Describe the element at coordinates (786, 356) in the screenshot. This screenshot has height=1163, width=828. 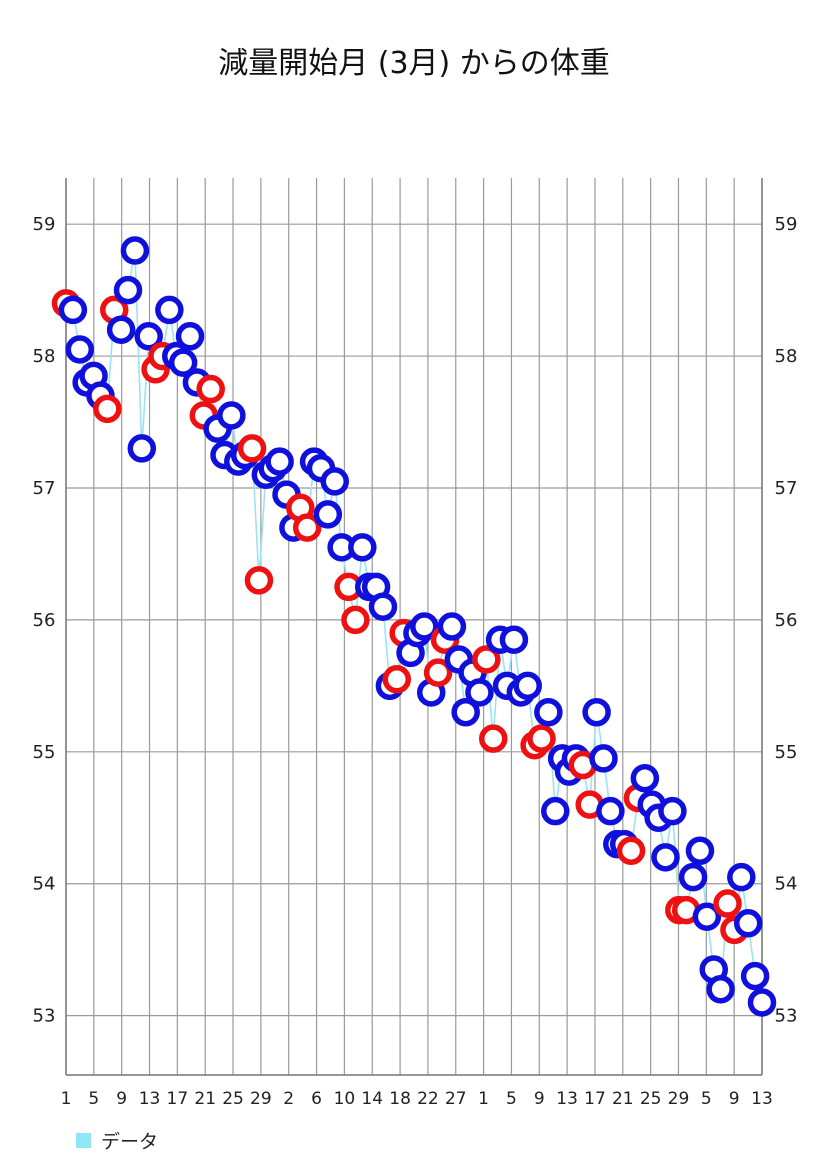
I see `y-tick-label-right: 58` at that location.